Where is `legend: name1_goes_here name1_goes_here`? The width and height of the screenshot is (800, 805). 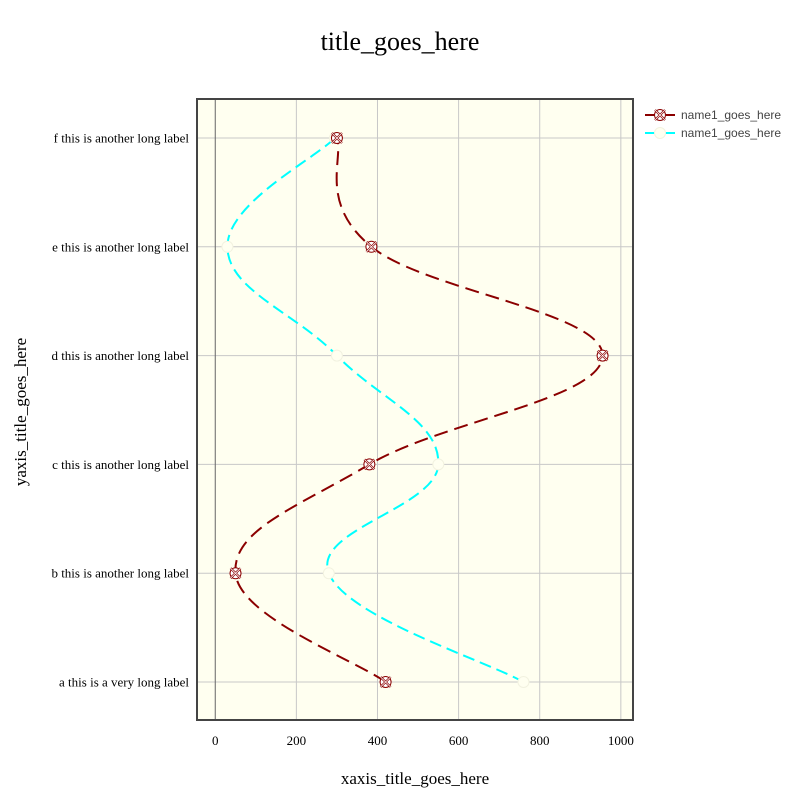 legend: name1_goes_here name1_goes_here is located at coordinates (713, 124).